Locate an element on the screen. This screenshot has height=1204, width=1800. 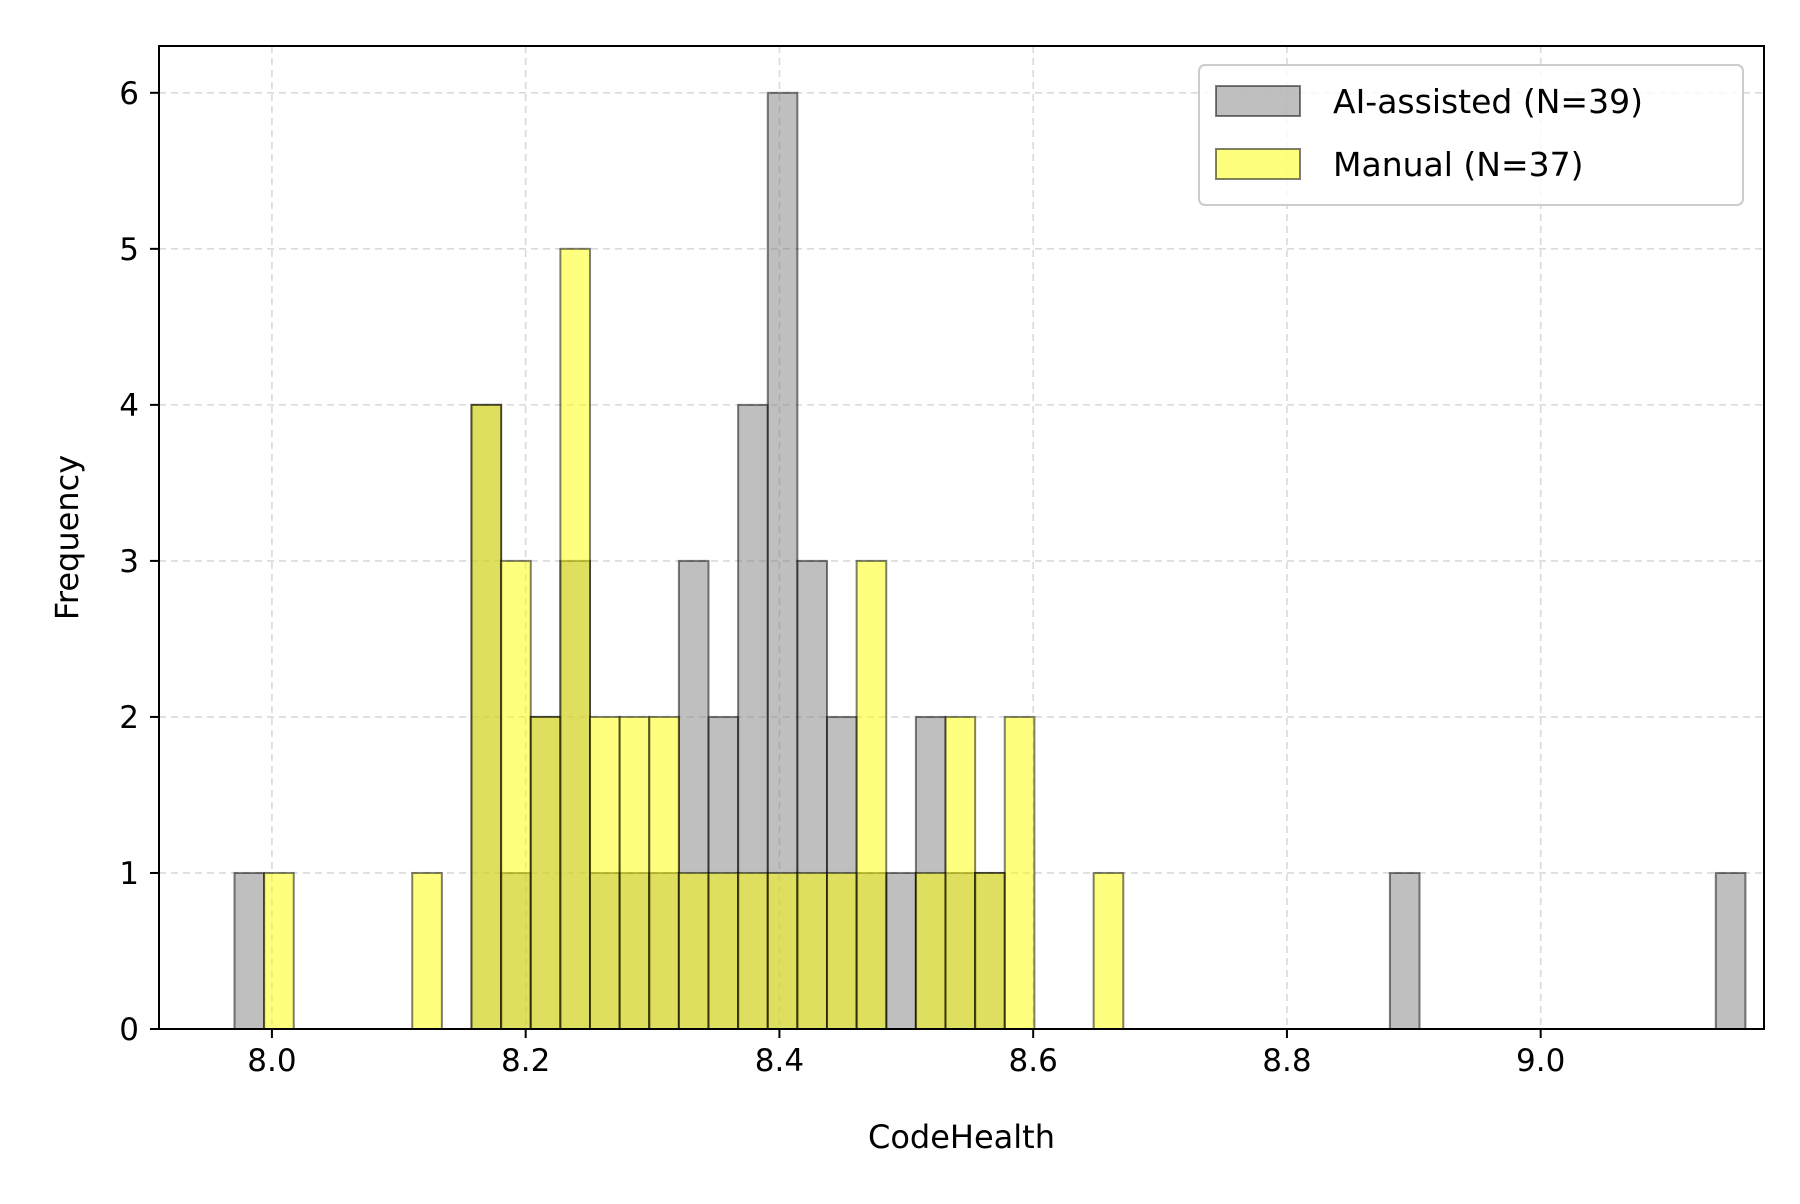
legend-box is located at coordinates (1471, 135).